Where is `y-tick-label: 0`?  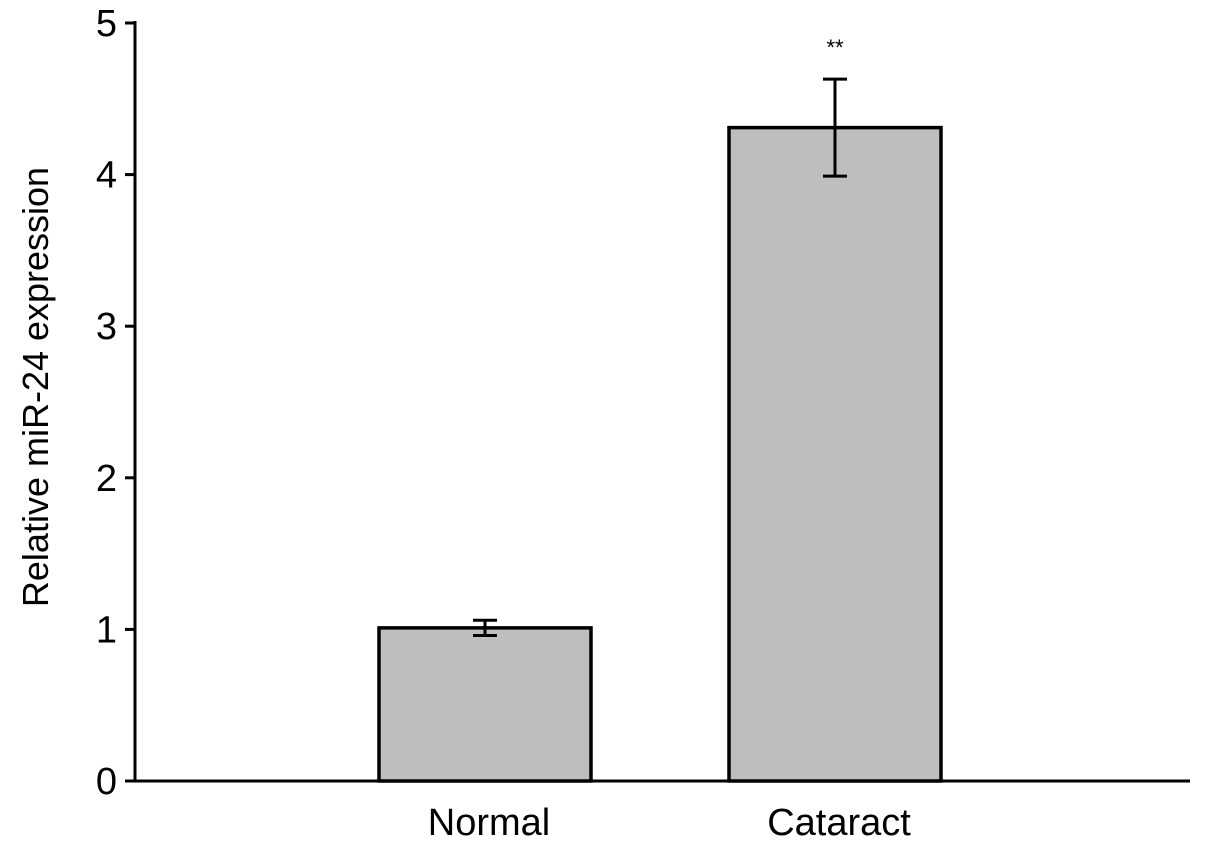 y-tick-label: 0 is located at coordinates (106, 782).